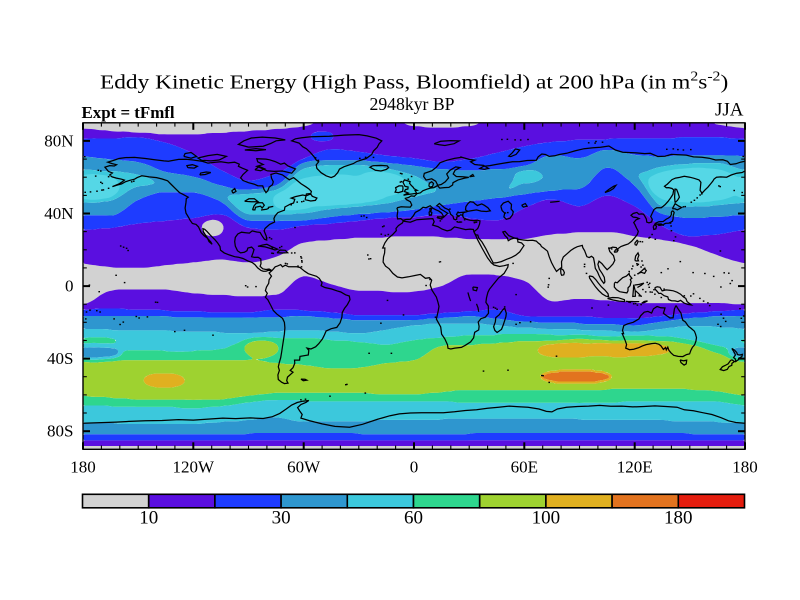 The width and height of the screenshot is (800, 600). I want to click on svg-text: JJA, so click(729, 110).